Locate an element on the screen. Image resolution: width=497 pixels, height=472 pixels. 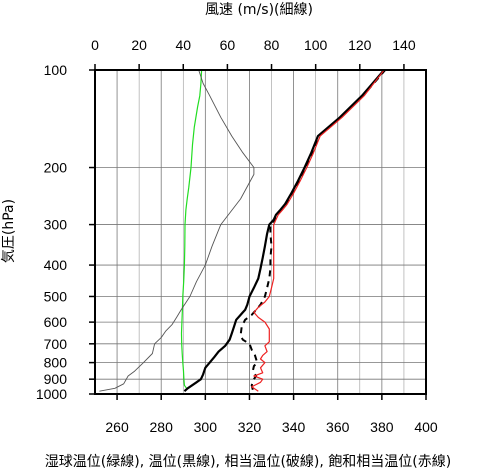
bottom-tick-label: 260 is located at coordinates (117, 427).